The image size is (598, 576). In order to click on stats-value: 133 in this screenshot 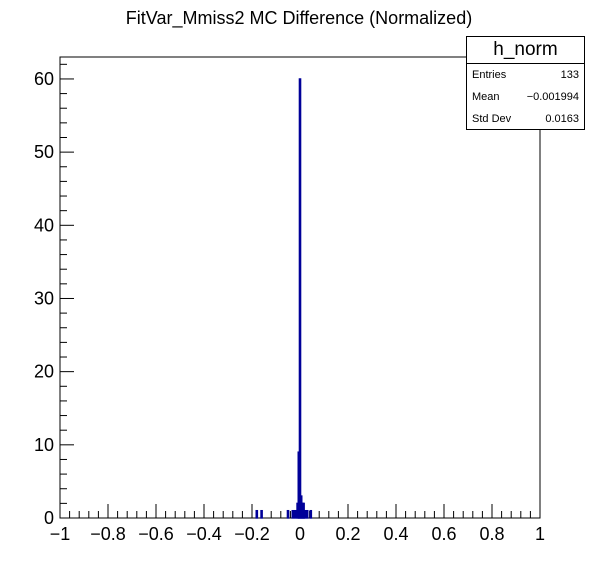, I will do `click(569, 75)`.